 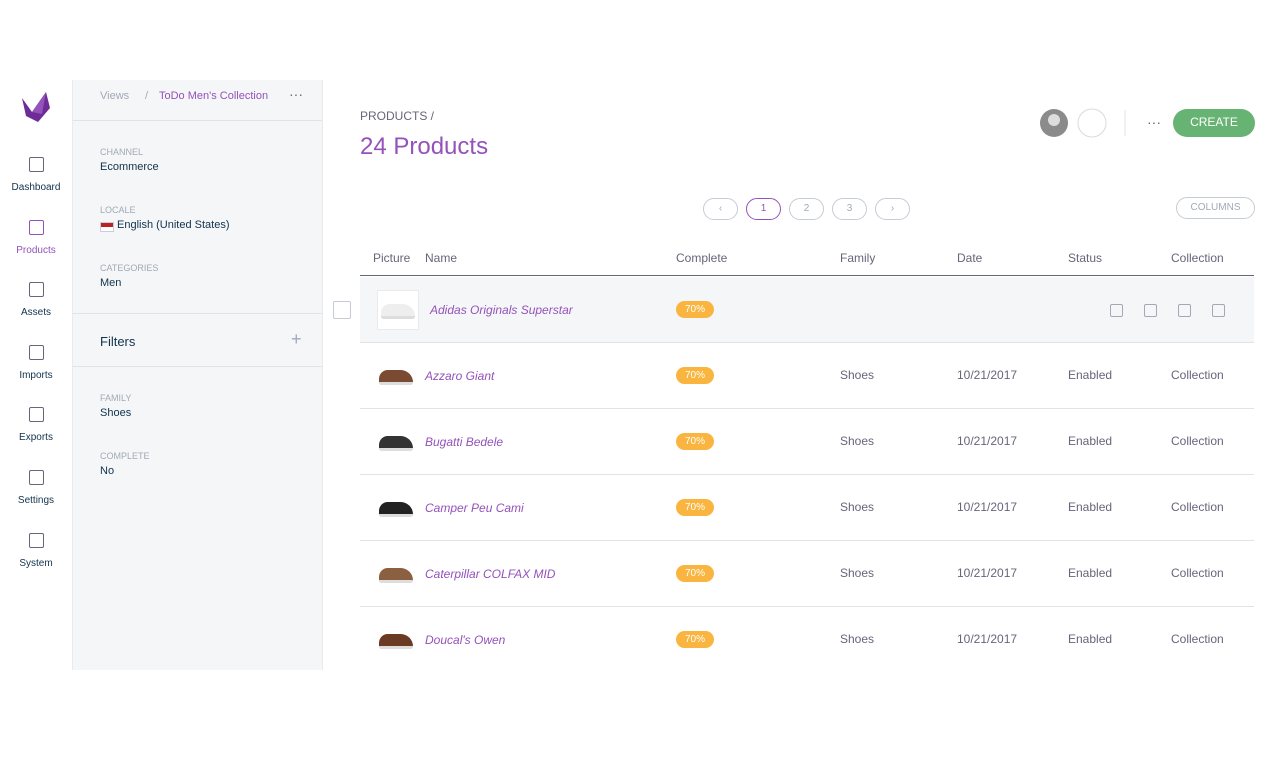 What do you see at coordinates (849, 209) in the screenshot?
I see `page-button: 3` at bounding box center [849, 209].